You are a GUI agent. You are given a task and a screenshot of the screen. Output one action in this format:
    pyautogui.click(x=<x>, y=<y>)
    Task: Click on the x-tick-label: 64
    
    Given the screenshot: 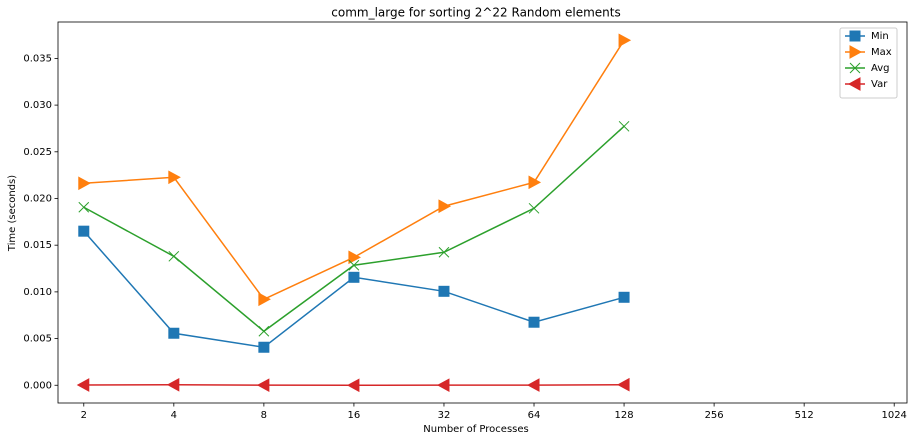 What is the action you would take?
    pyautogui.click(x=534, y=415)
    